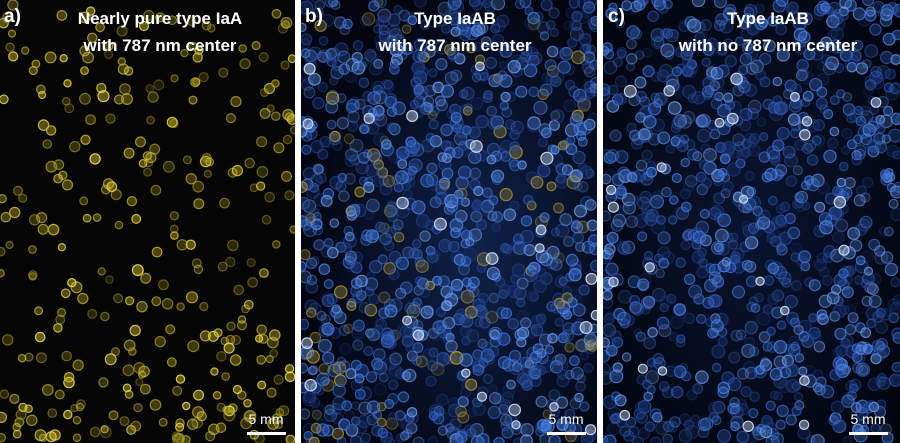  I want to click on panel-label: b), so click(314, 16).